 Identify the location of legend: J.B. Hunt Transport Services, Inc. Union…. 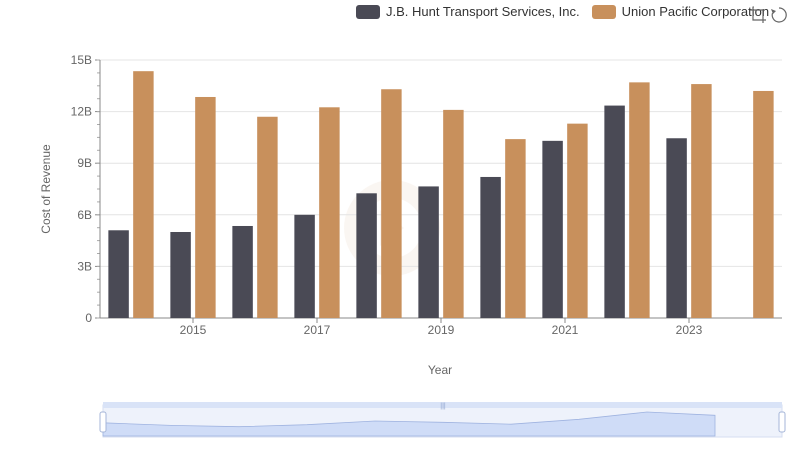
(568, 11).